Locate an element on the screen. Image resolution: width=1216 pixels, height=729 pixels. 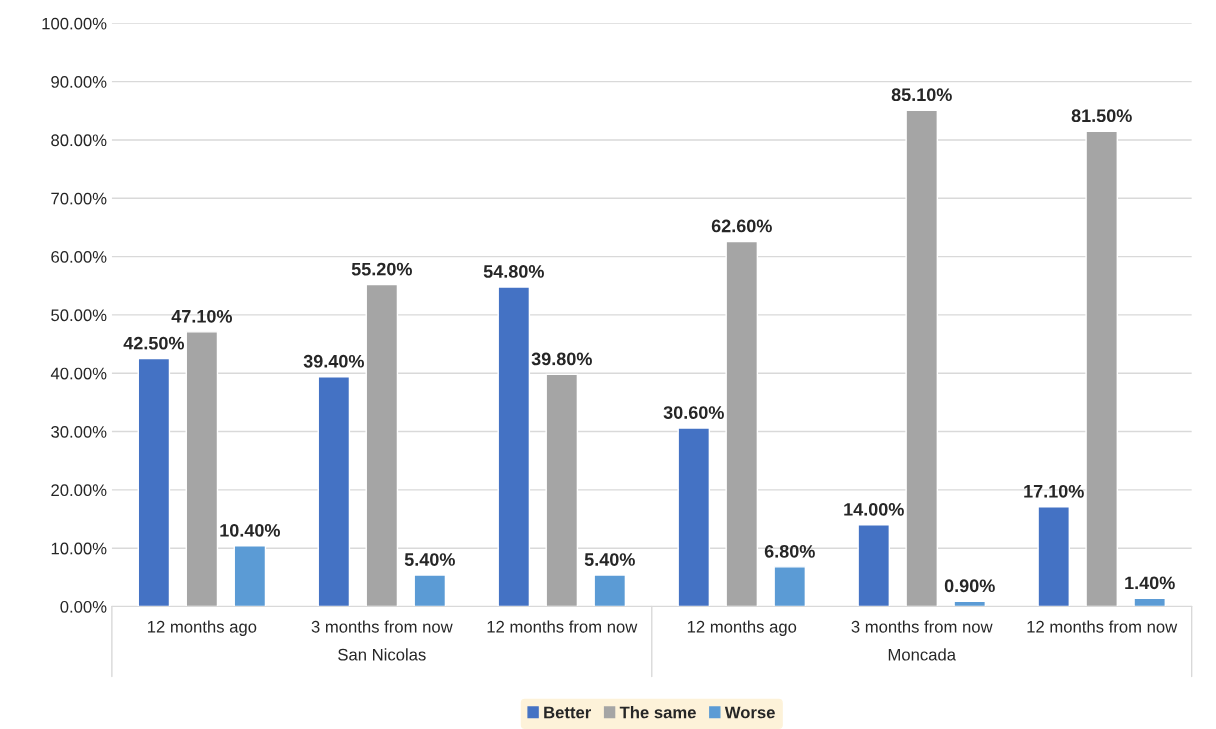
legend-label: The same is located at coordinates (657, 712).